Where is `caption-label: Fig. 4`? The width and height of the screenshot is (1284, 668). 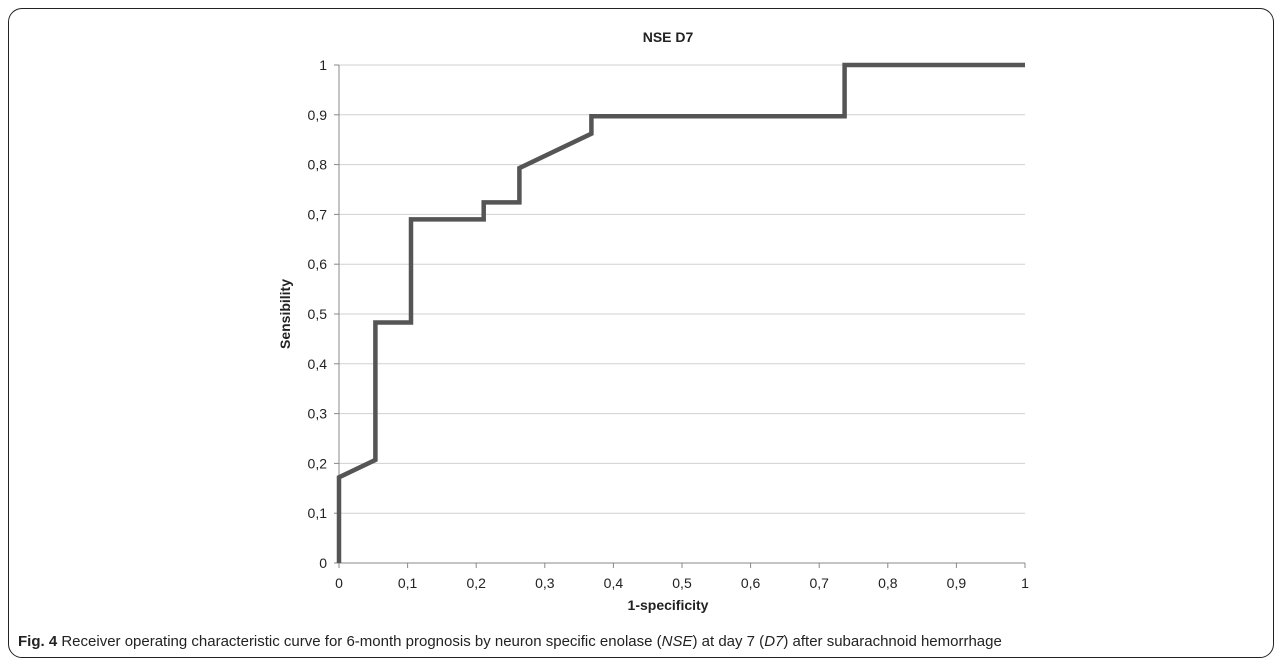 caption-label: Fig. 4 is located at coordinates (38, 641).